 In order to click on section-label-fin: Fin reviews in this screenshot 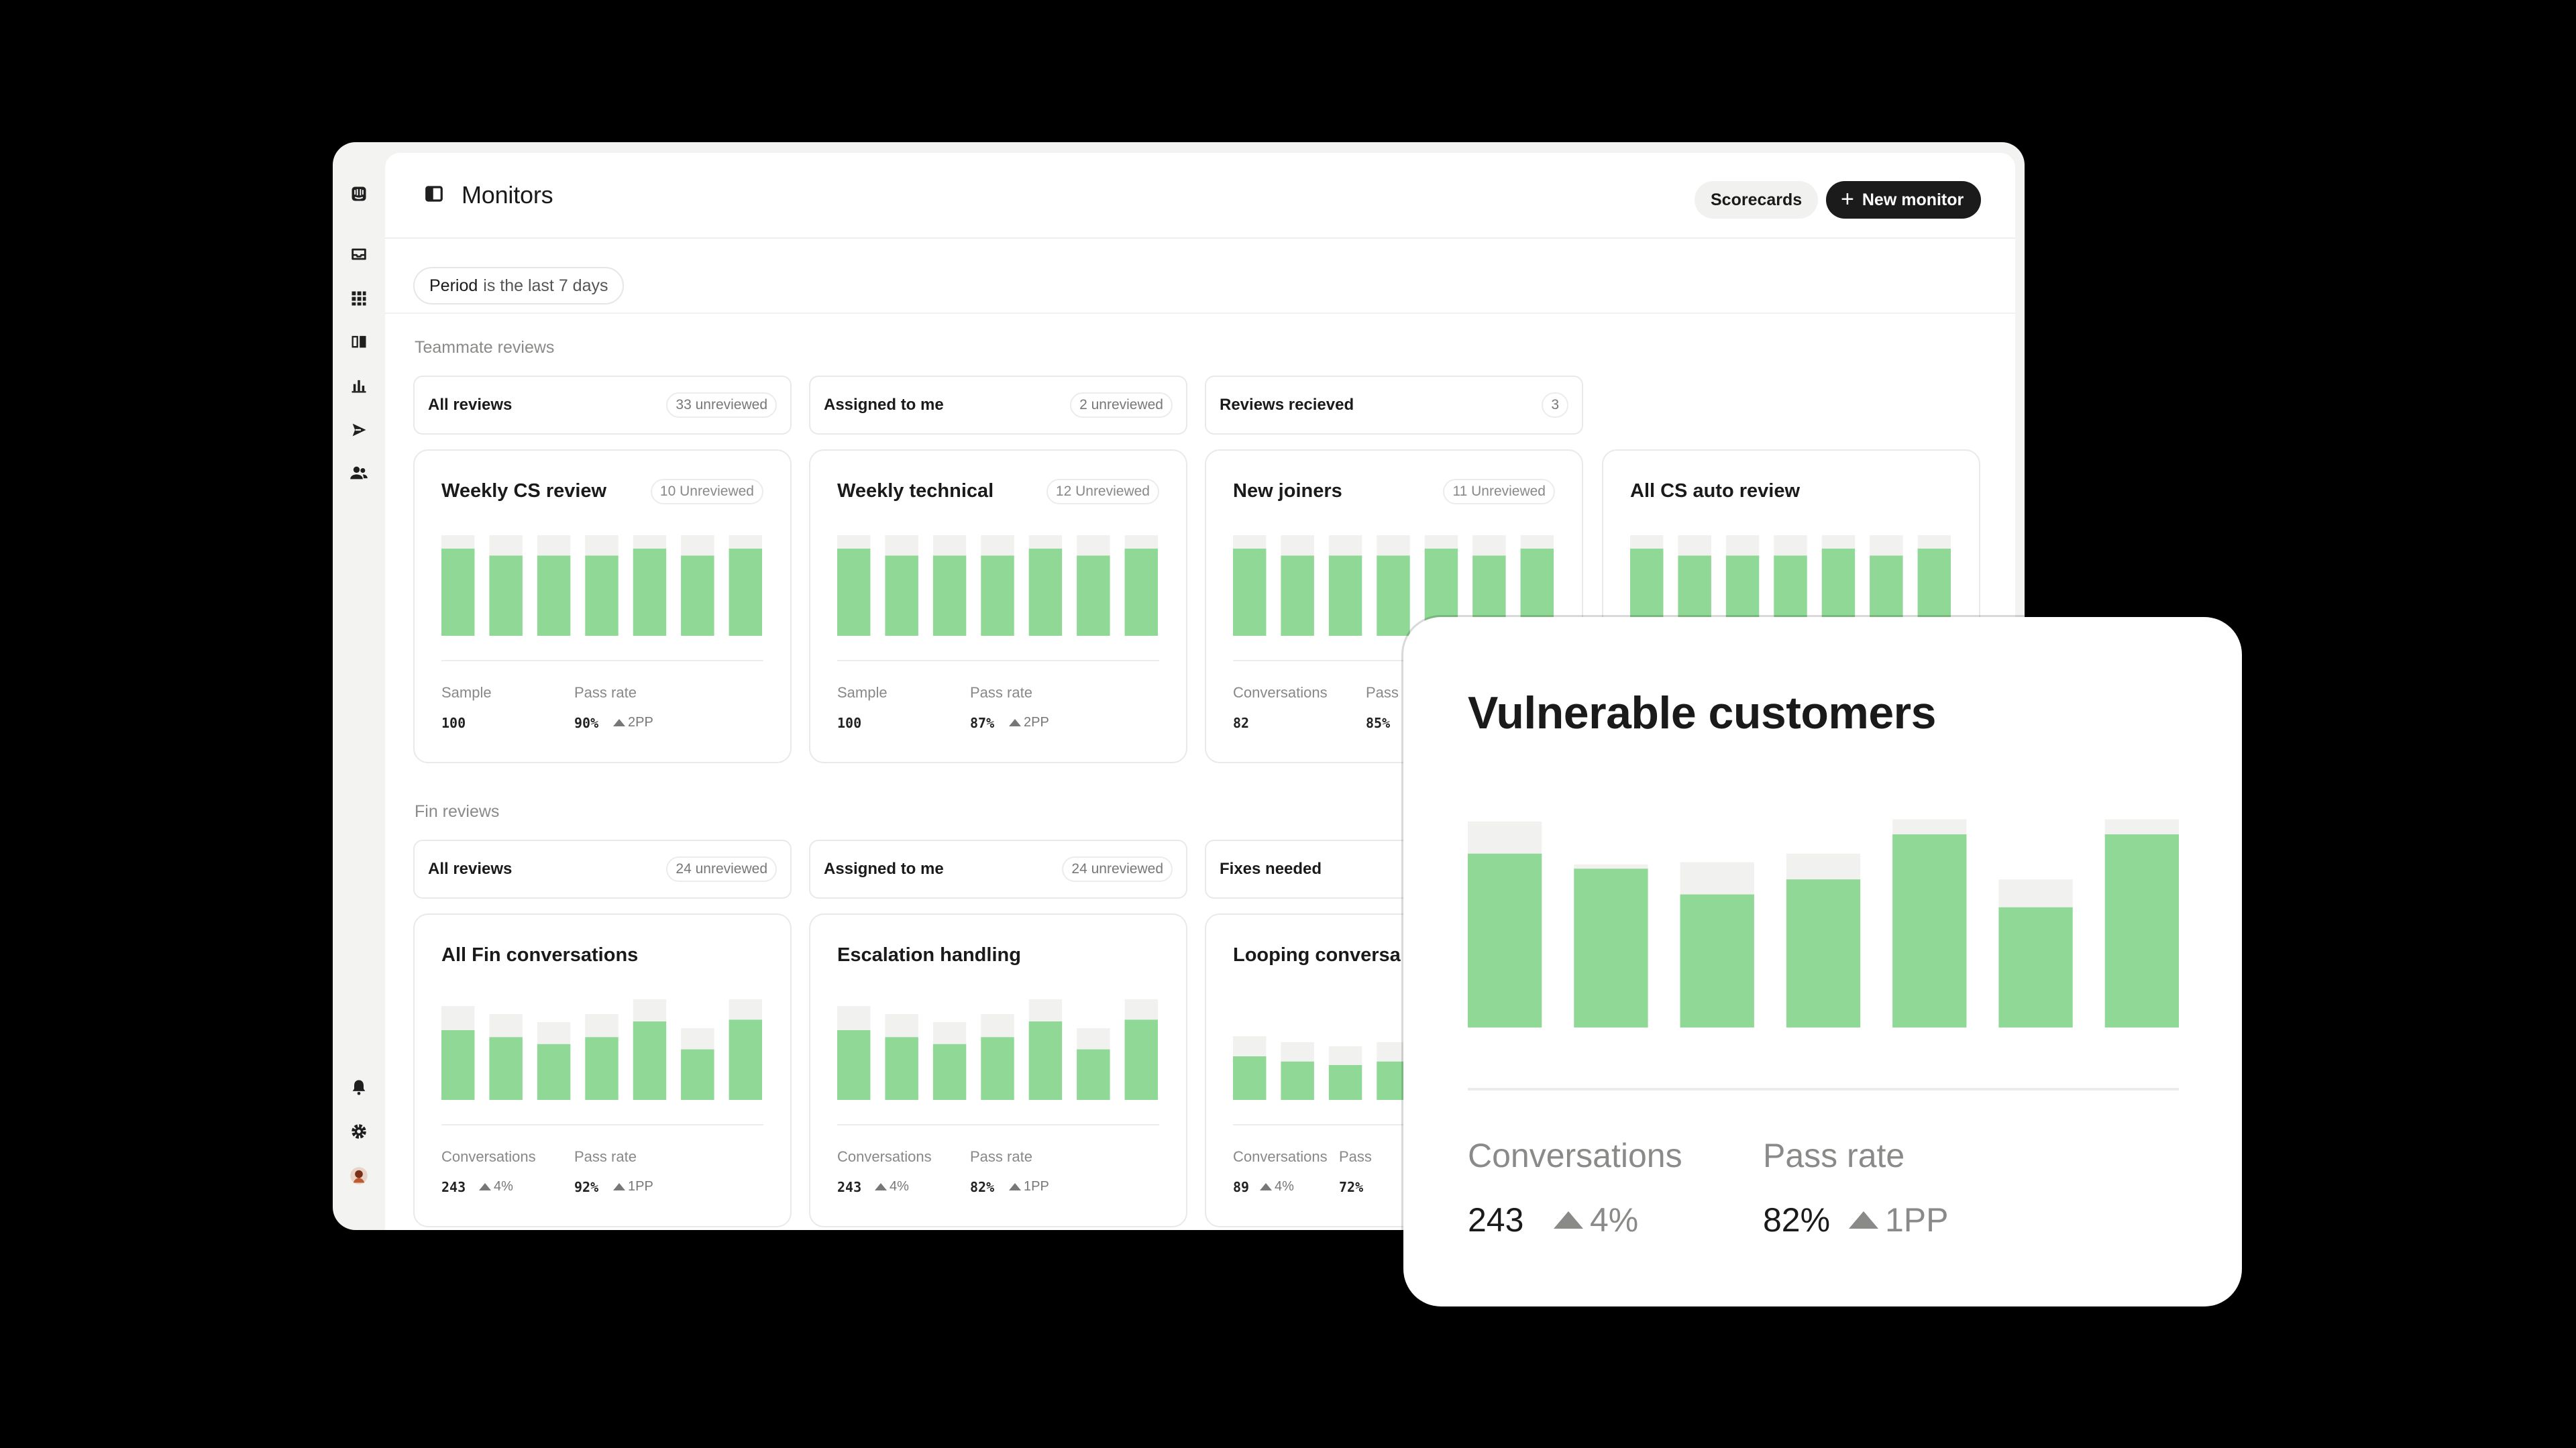, I will do `click(457, 811)`.